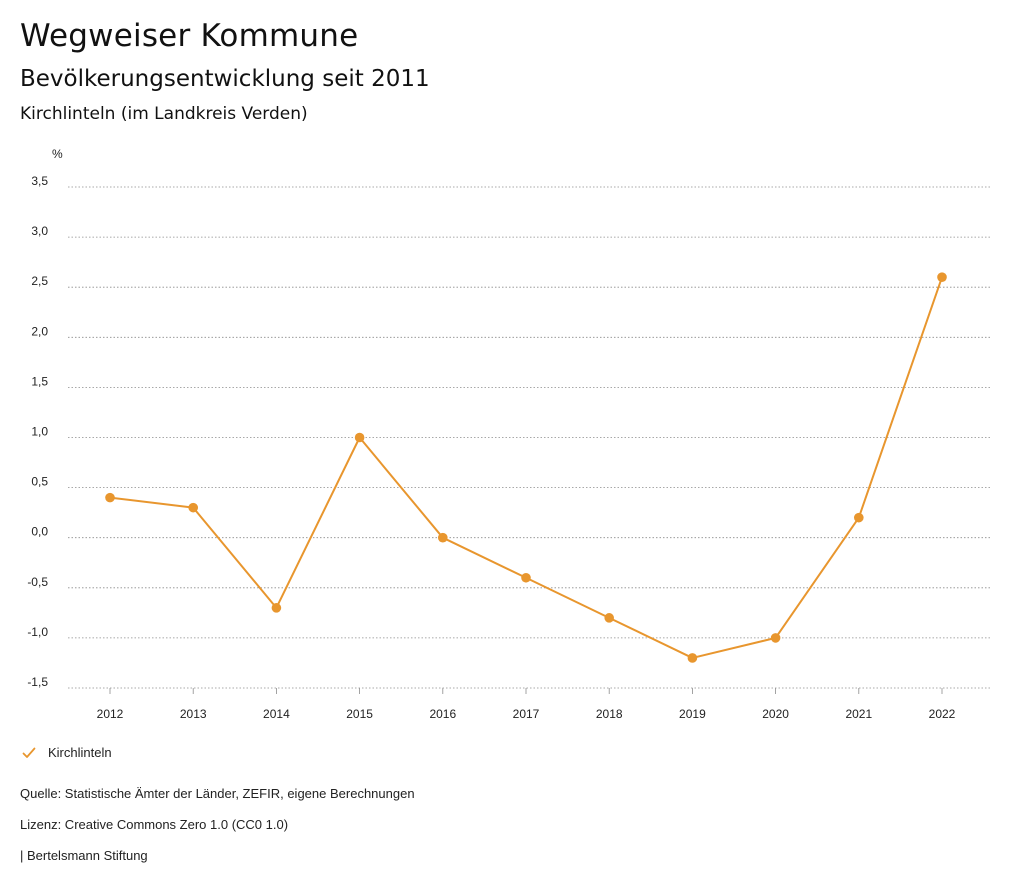 The image size is (1024, 888). I want to click on y-tick-label: 1,5, so click(39, 381).